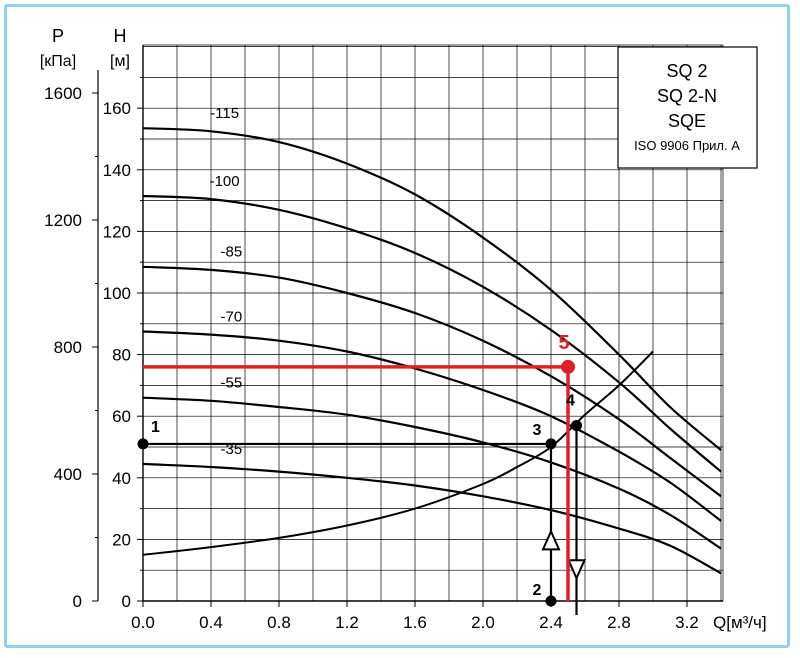  Describe the element at coordinates (58, 36) in the screenshot. I see `pressure-axis-title: P` at that location.